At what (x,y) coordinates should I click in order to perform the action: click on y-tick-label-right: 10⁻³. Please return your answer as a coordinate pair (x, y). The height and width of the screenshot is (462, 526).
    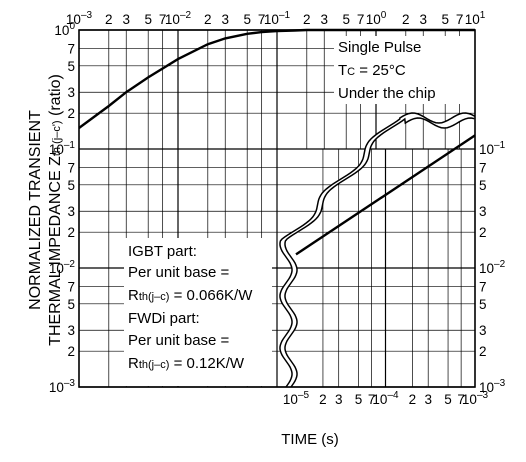
    Looking at the image, I should click on (492, 386).